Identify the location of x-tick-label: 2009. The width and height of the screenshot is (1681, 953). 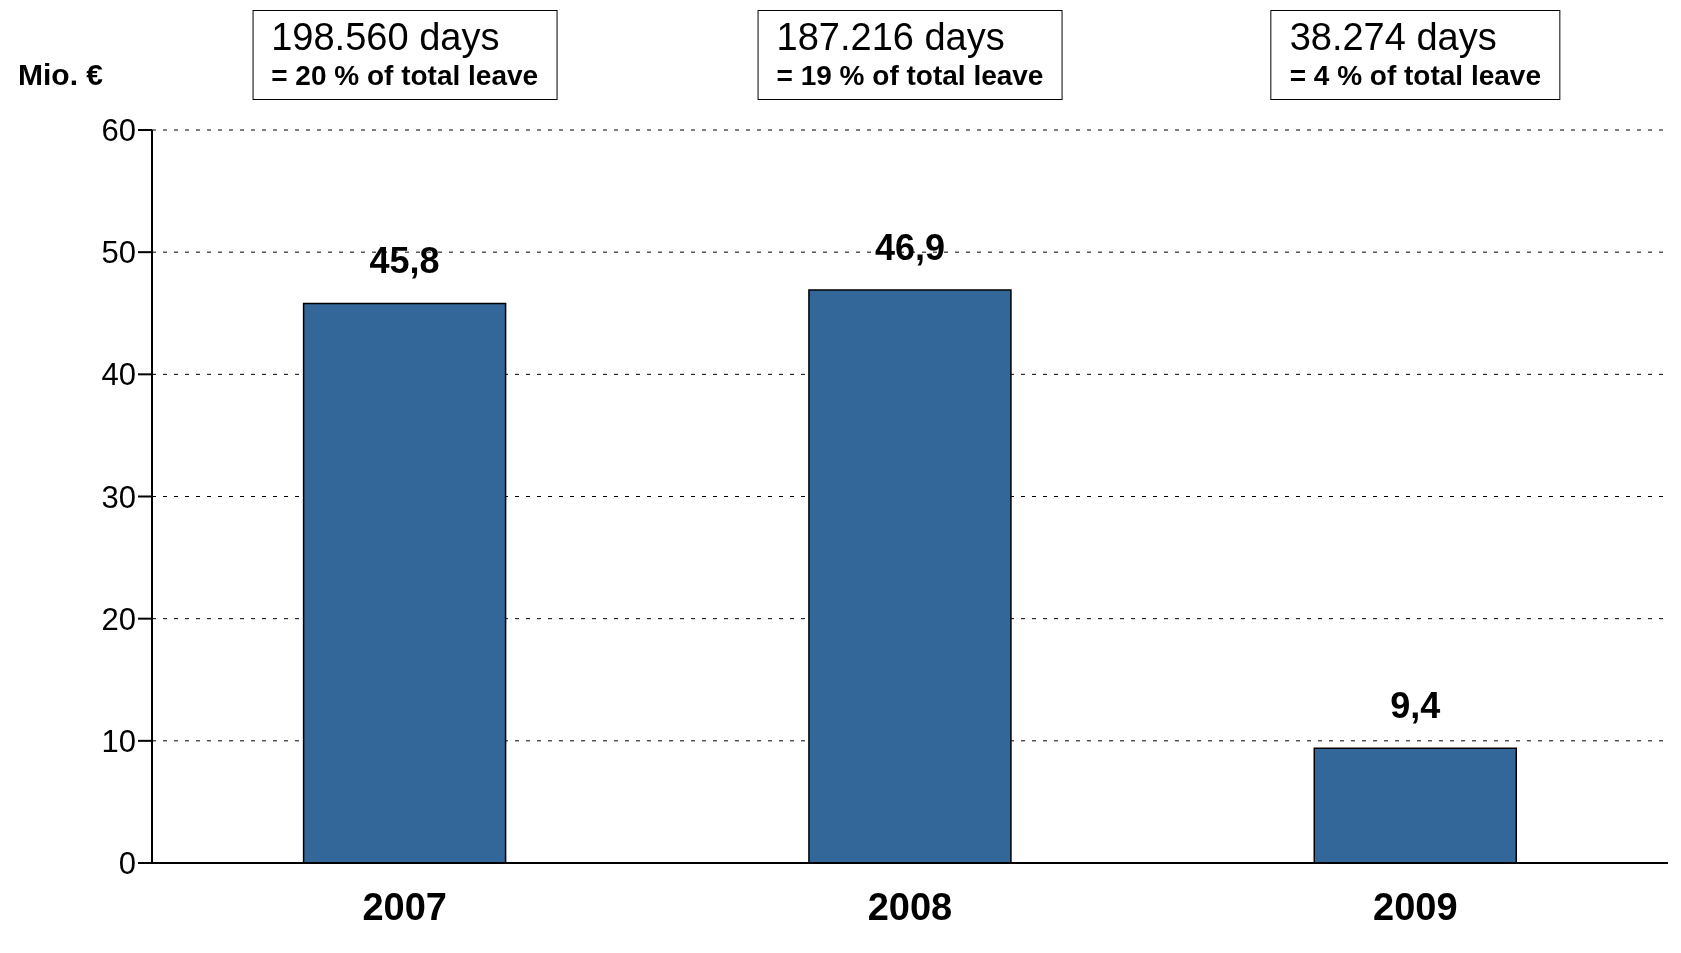
(1415, 906).